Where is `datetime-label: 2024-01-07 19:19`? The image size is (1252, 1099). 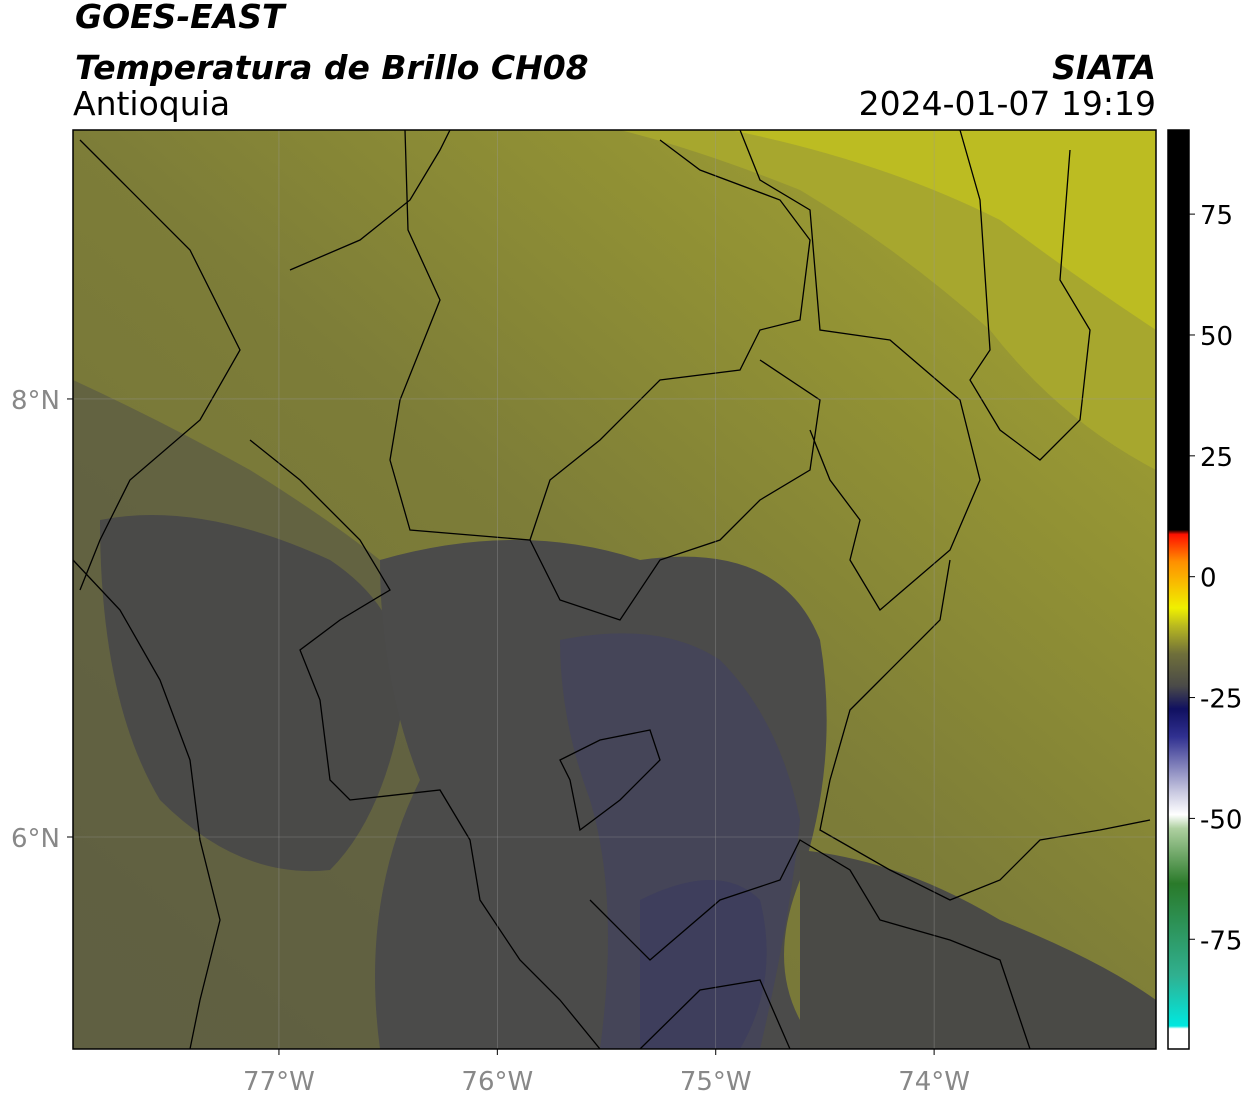 datetime-label: 2024-01-07 19:19 is located at coordinates (1007, 103).